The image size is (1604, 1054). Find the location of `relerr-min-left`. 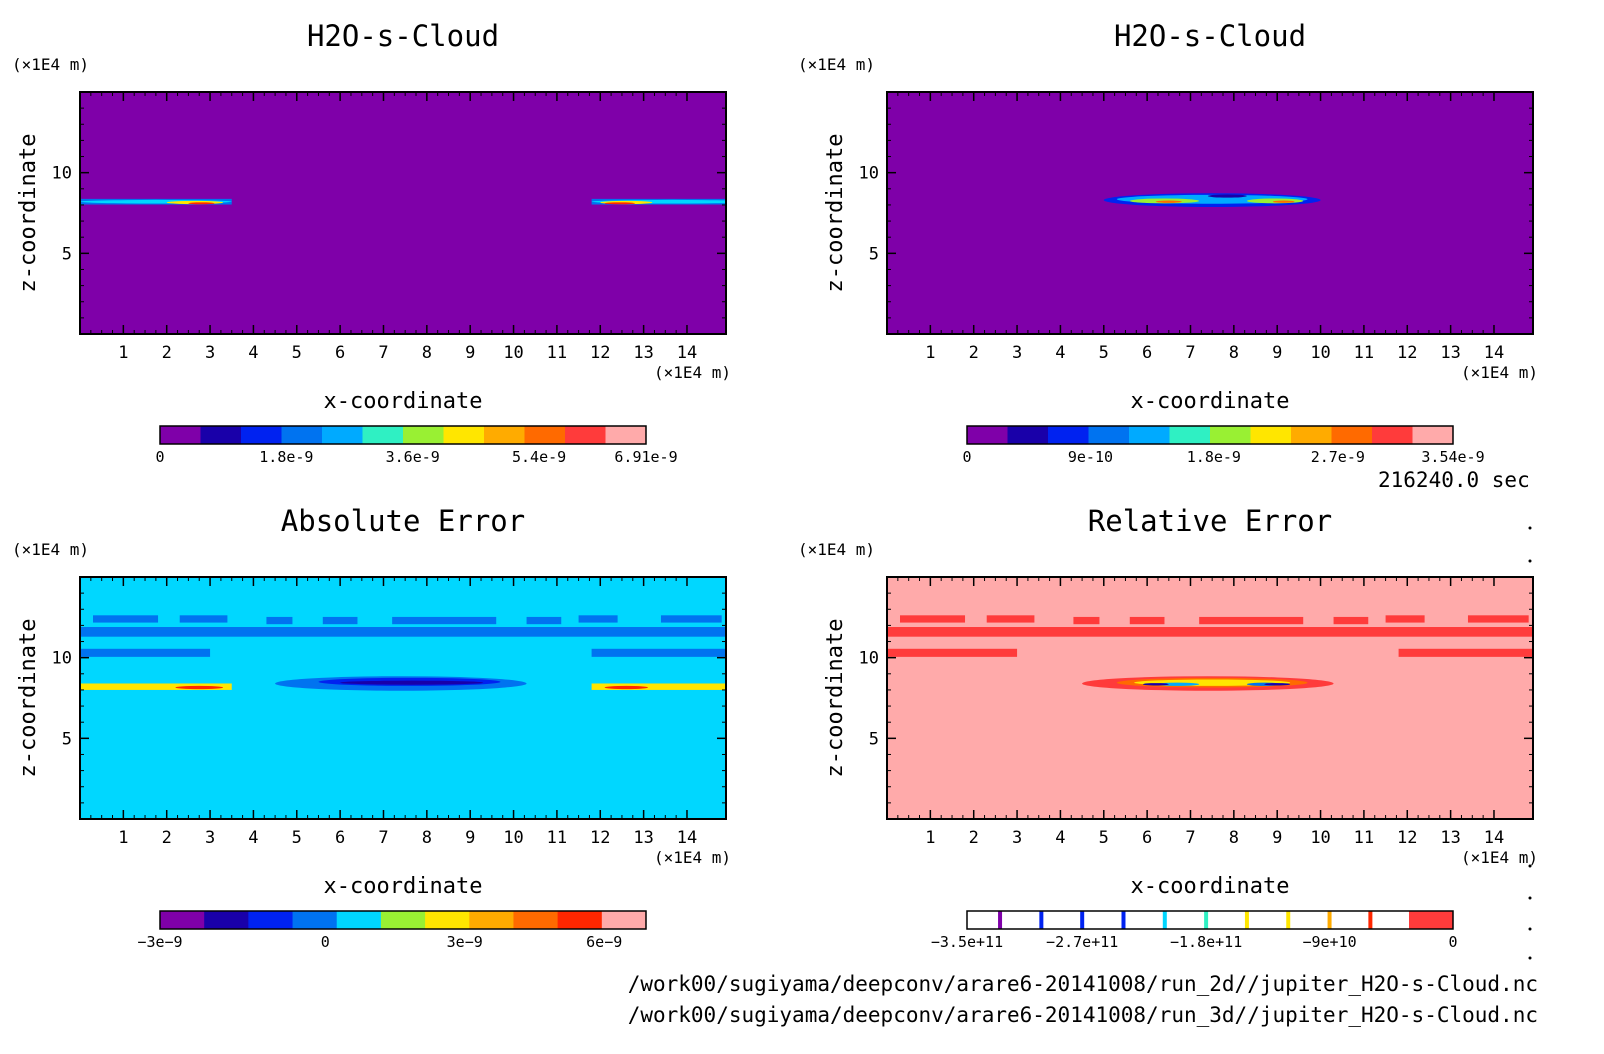

relerr-min-left is located at coordinates (1155, 684).